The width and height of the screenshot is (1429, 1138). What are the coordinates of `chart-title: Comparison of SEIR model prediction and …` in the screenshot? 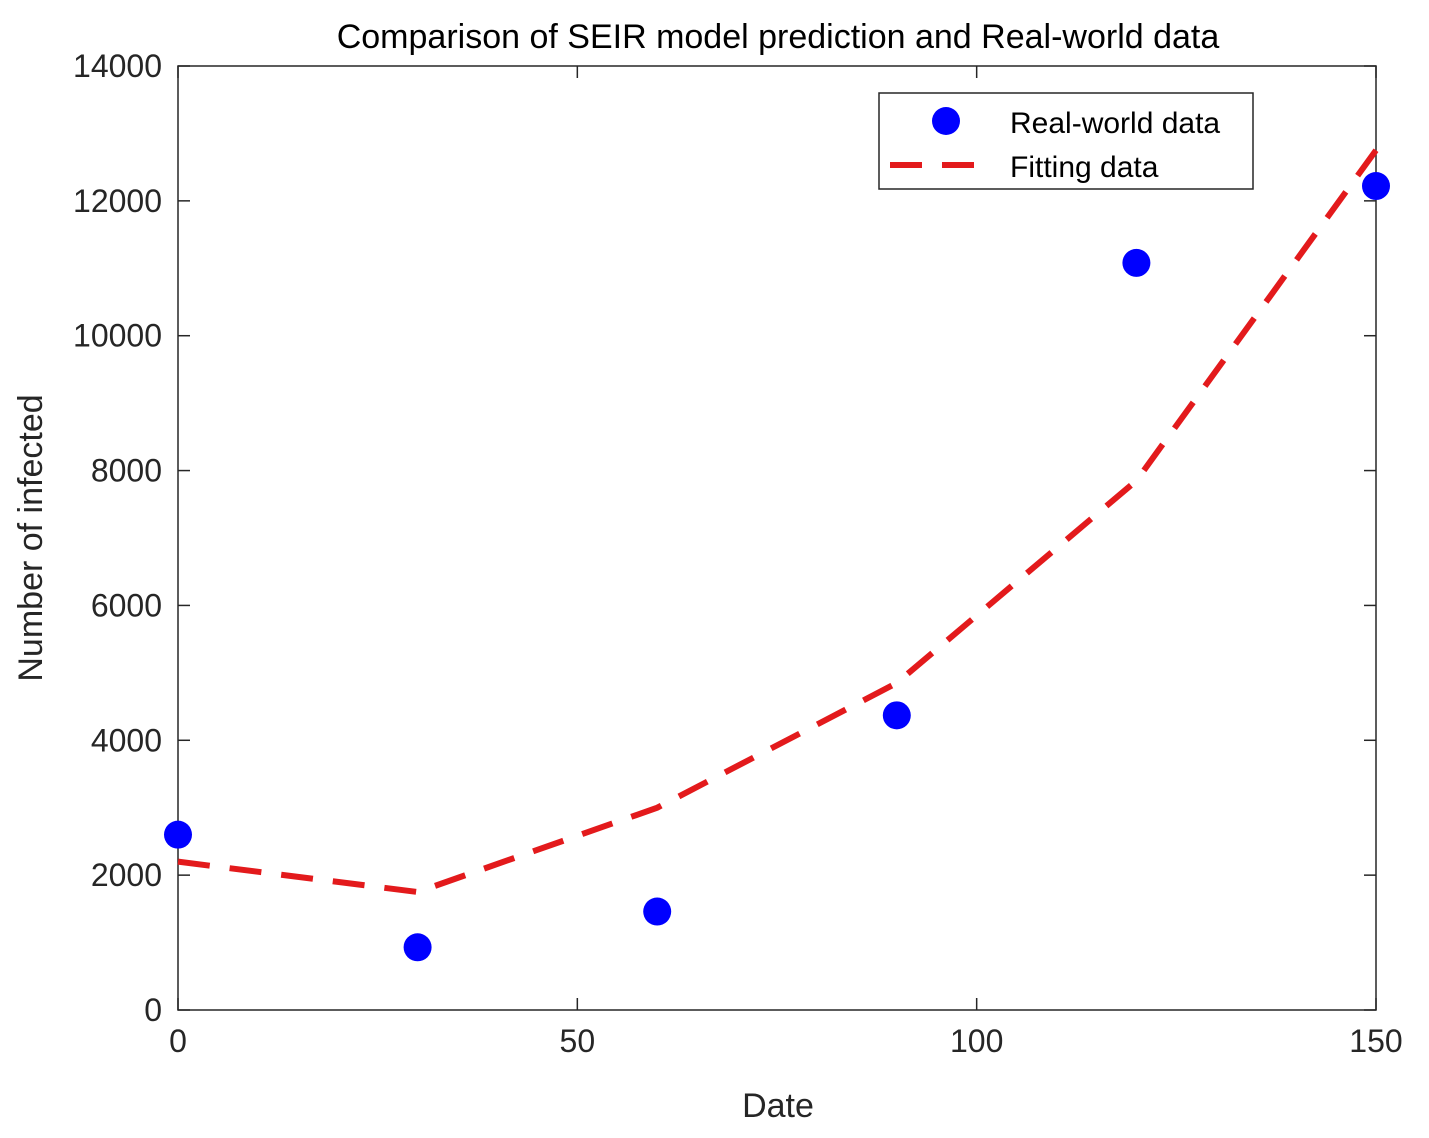 It's located at (778, 37).